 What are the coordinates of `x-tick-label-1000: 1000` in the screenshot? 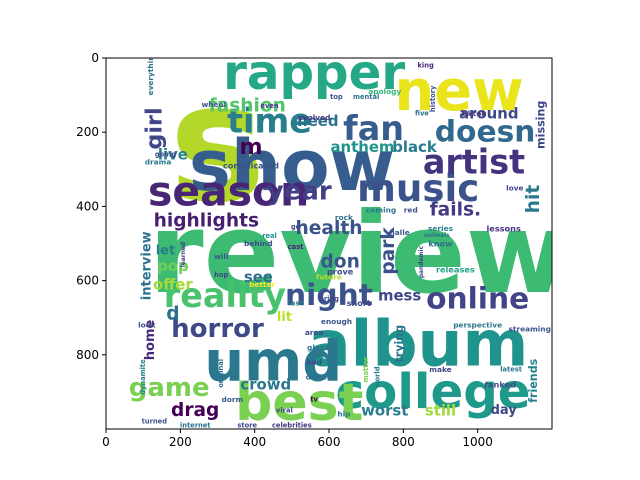 It's located at (477, 442).